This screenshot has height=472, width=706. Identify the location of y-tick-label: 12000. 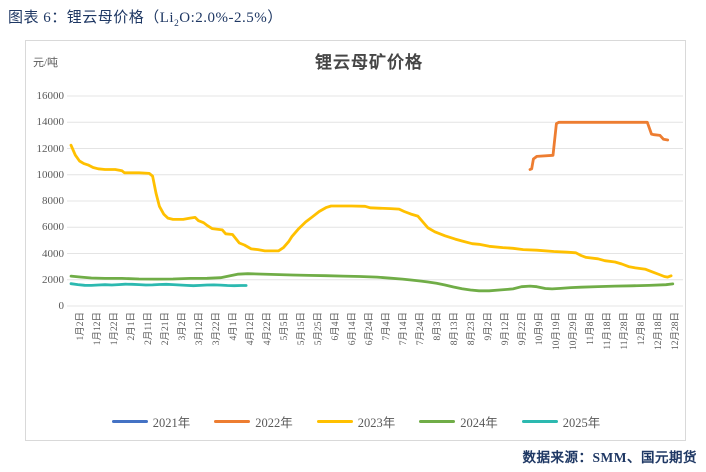
(50, 148).